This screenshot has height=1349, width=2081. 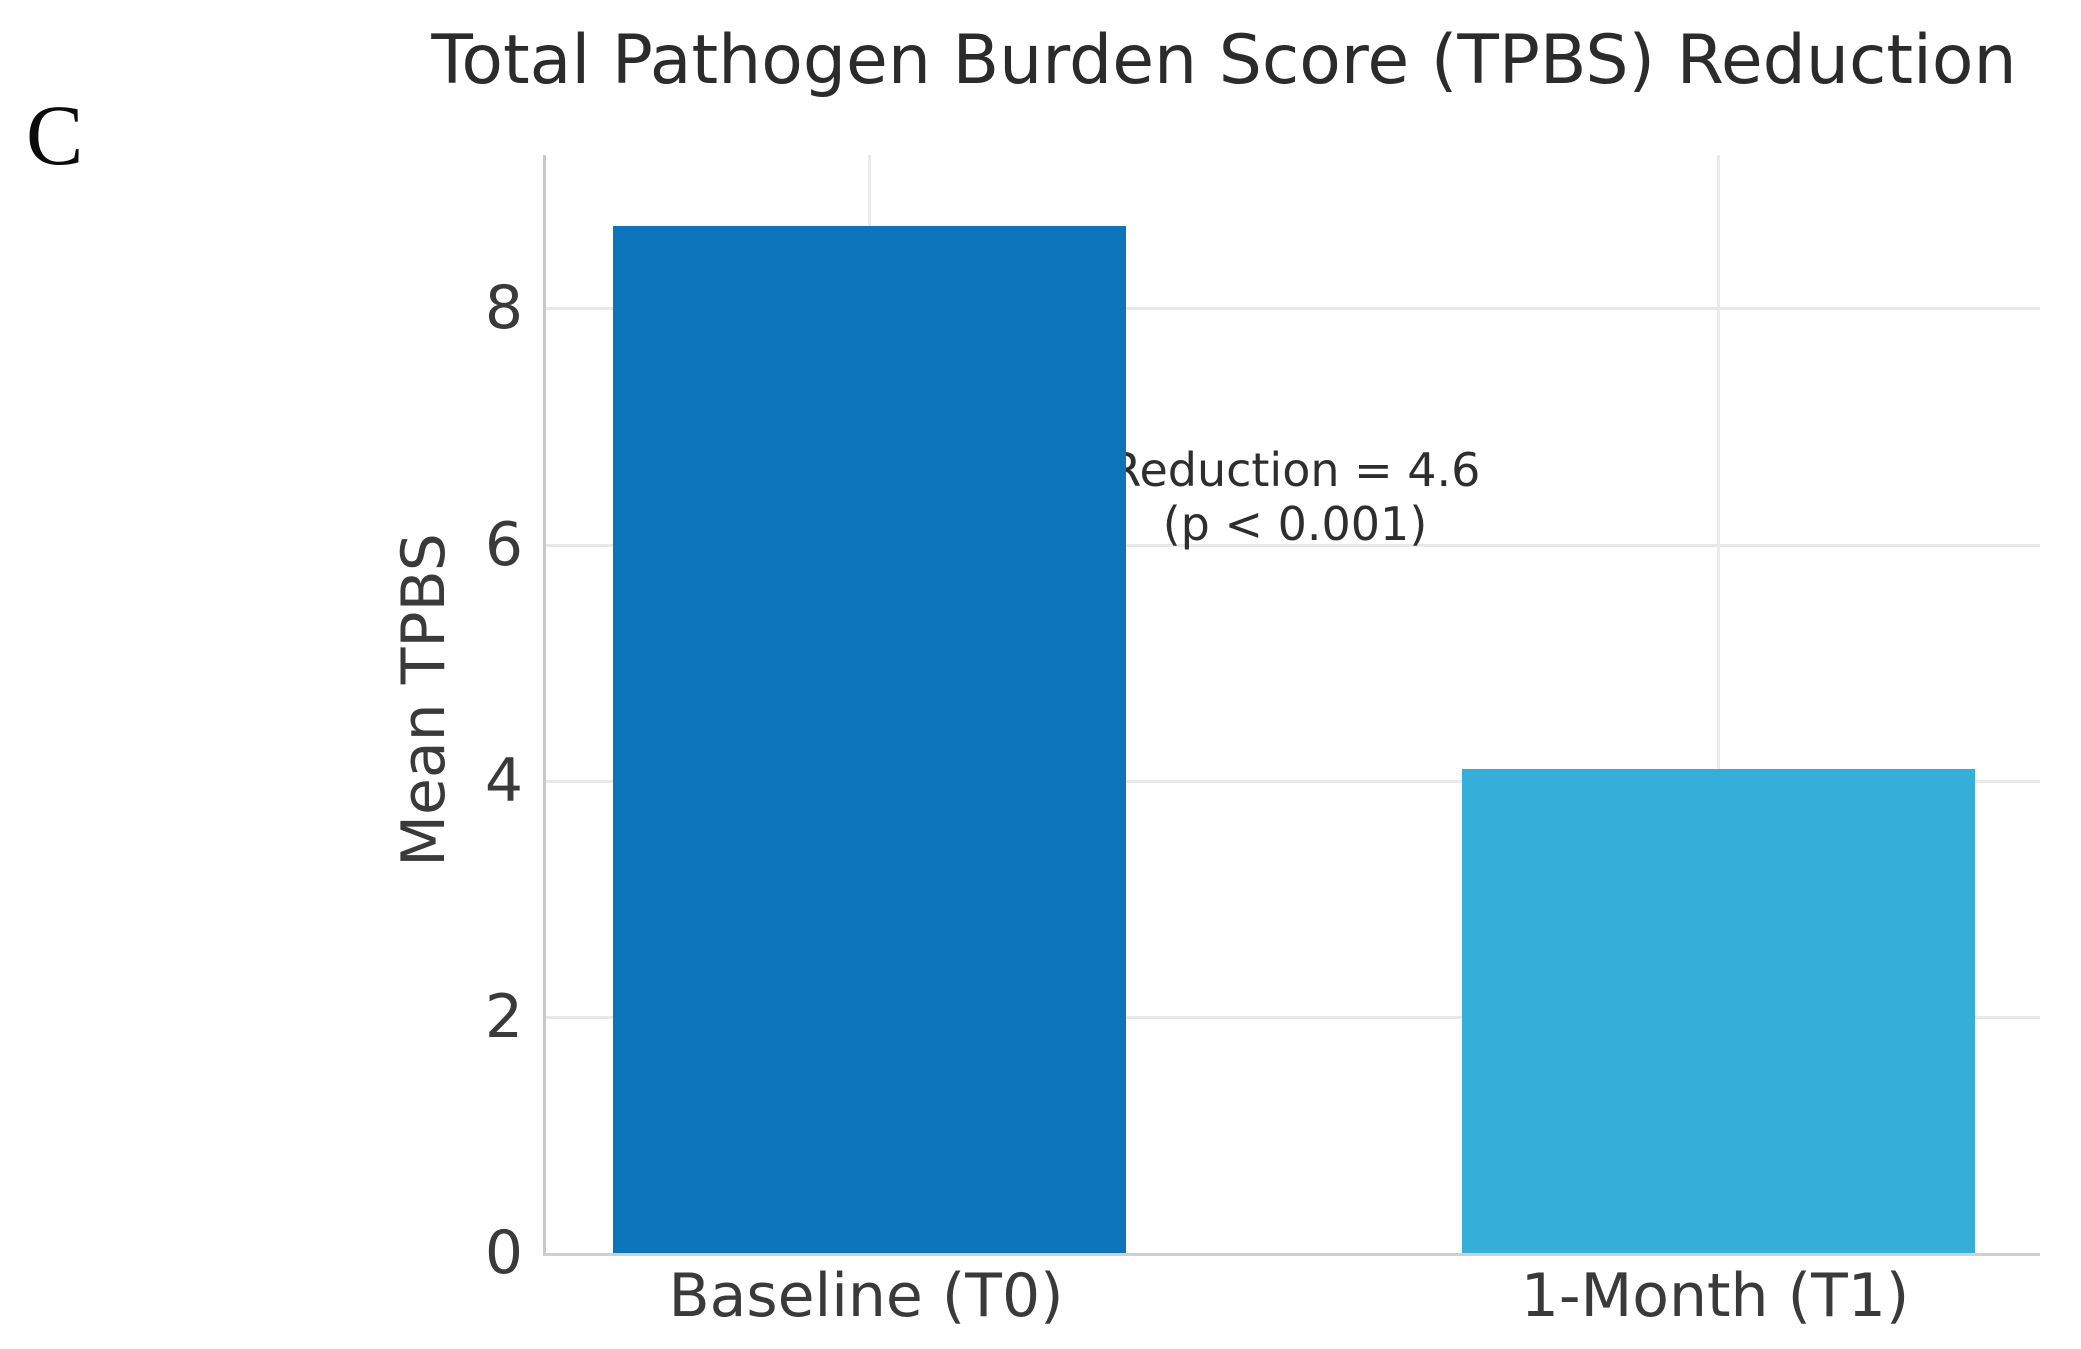 What do you see at coordinates (503, 1253) in the screenshot?
I see `y-tick-label-0: 0` at bounding box center [503, 1253].